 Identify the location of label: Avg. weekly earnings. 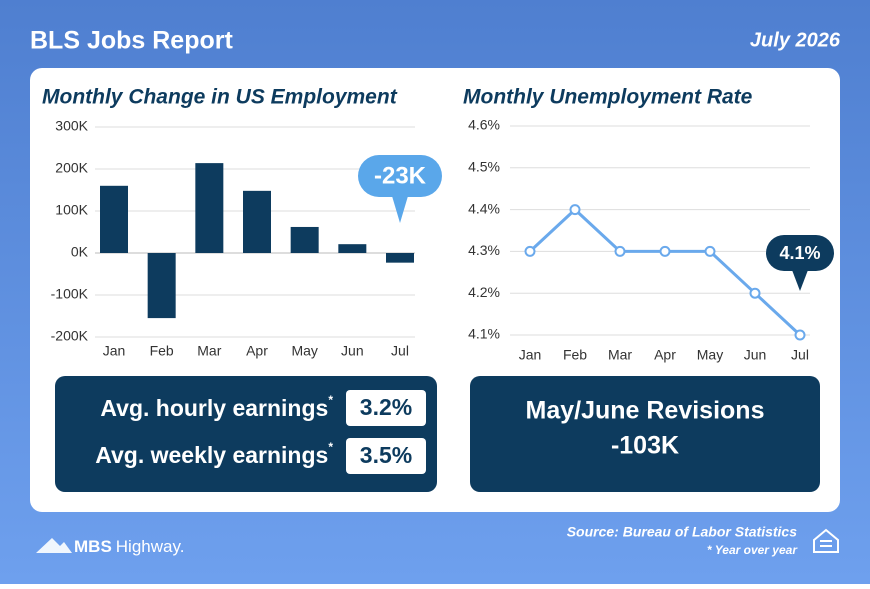
(211, 455).